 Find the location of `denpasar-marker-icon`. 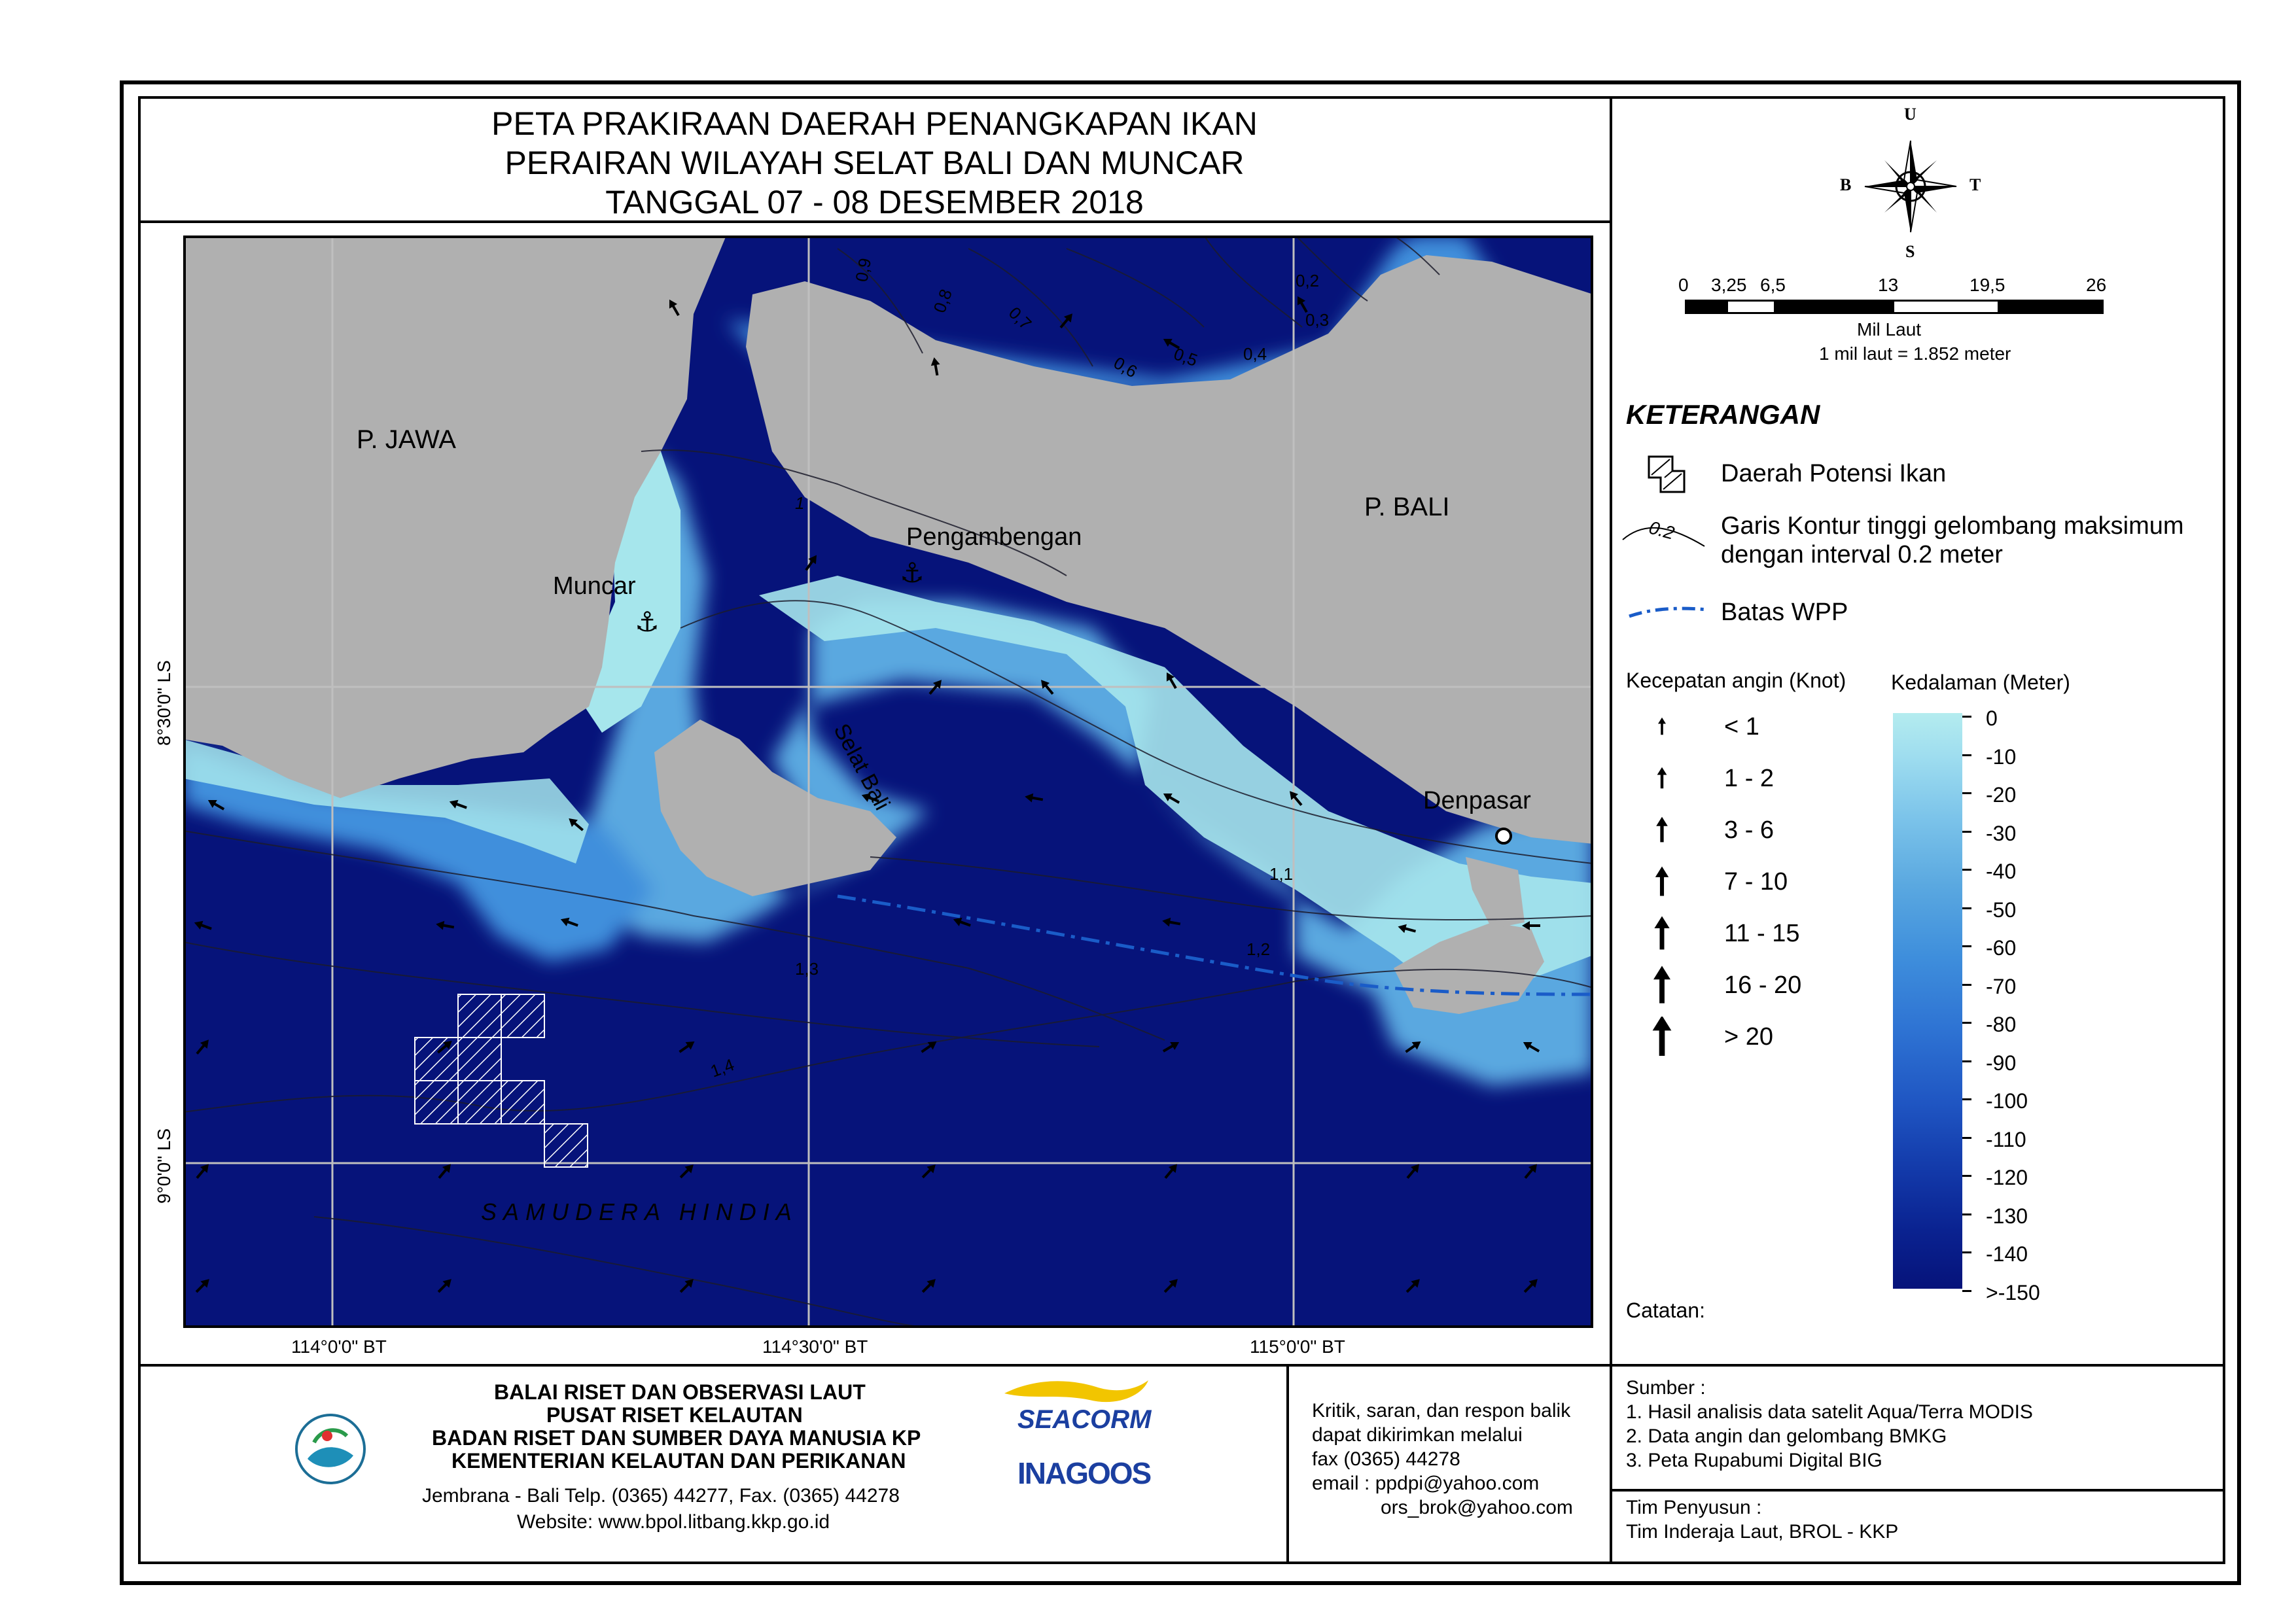

denpasar-marker-icon is located at coordinates (1503, 836).